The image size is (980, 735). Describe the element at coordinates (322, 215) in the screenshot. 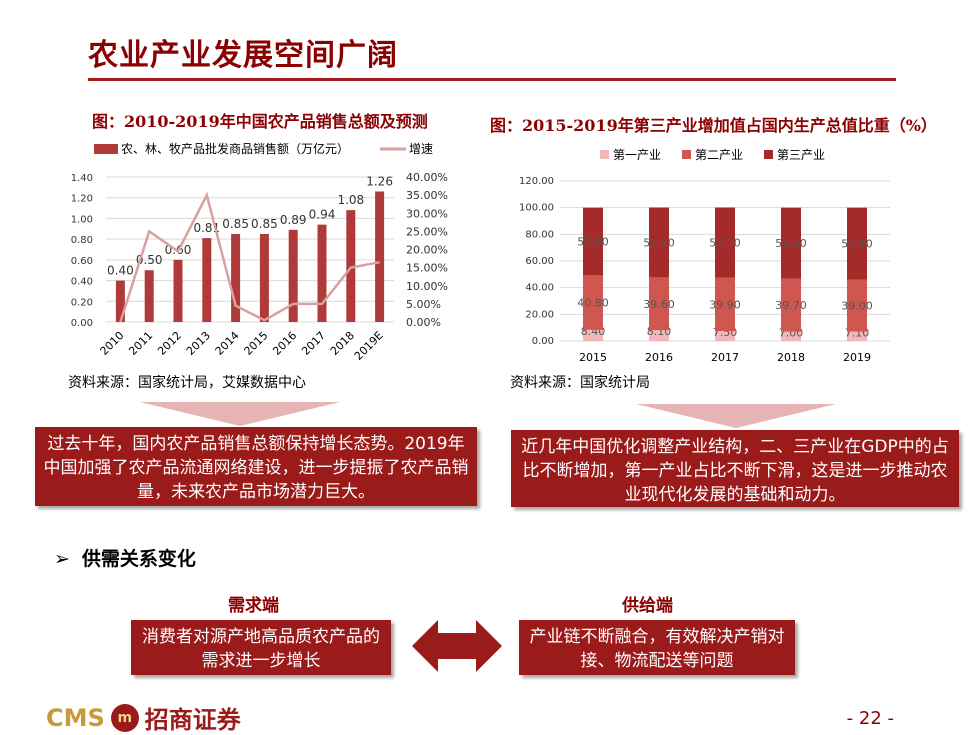

I see `bar-value-label: 0.94` at that location.